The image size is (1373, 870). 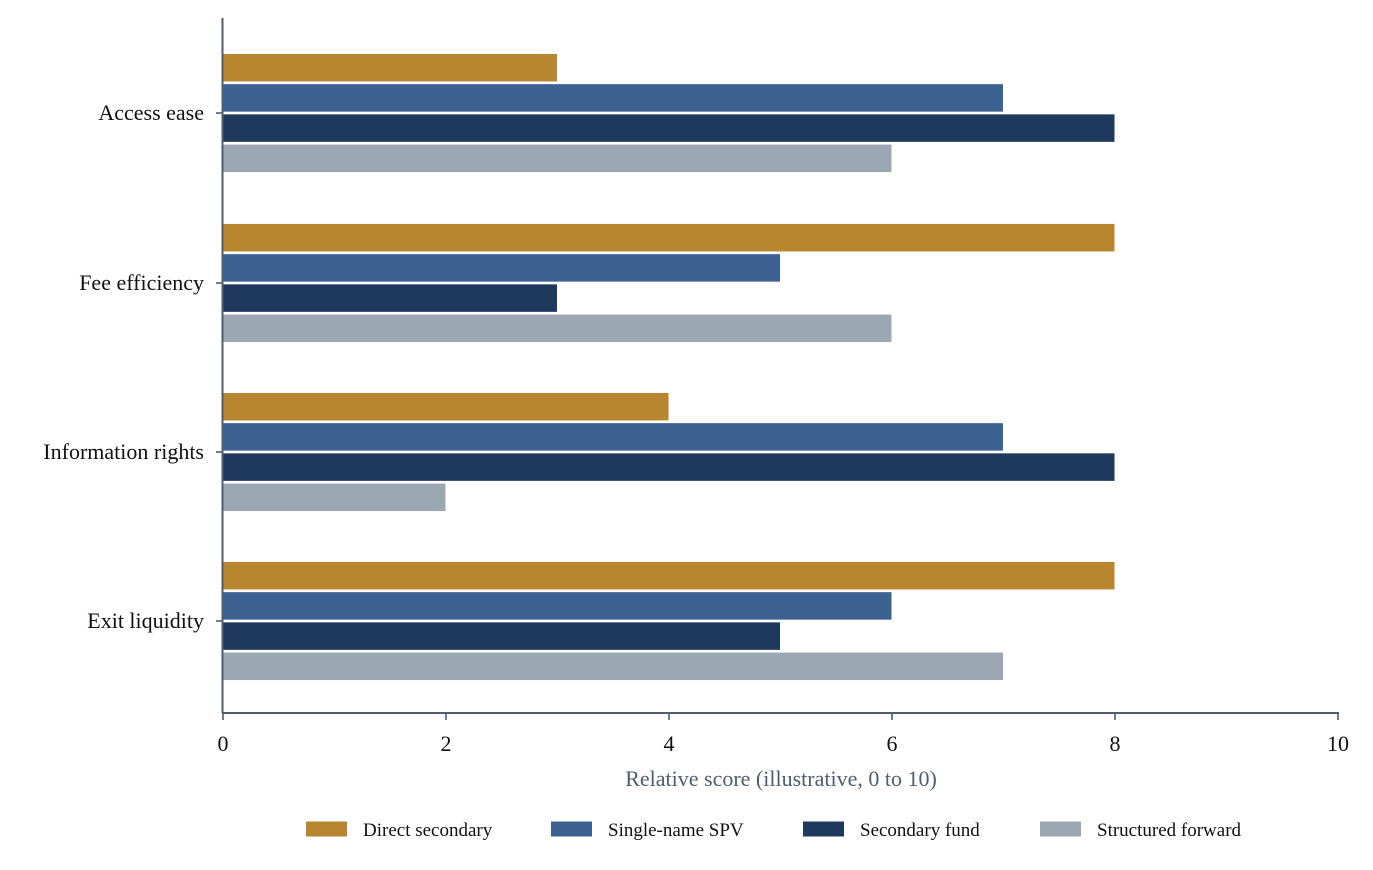 I want to click on category-label: Information rights, so click(x=123, y=451).